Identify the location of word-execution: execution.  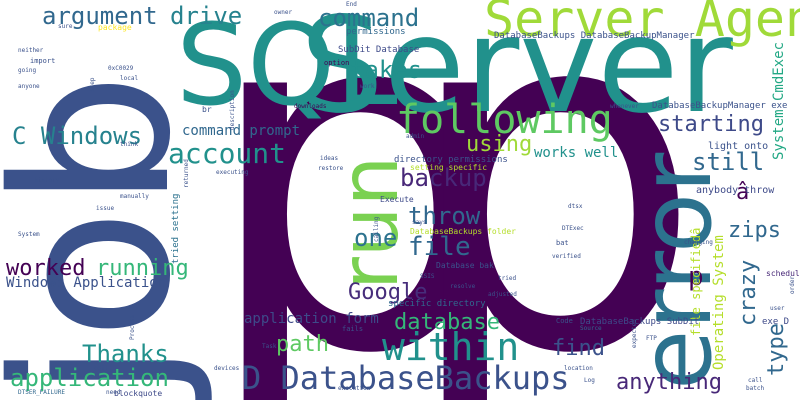
(354, 388).